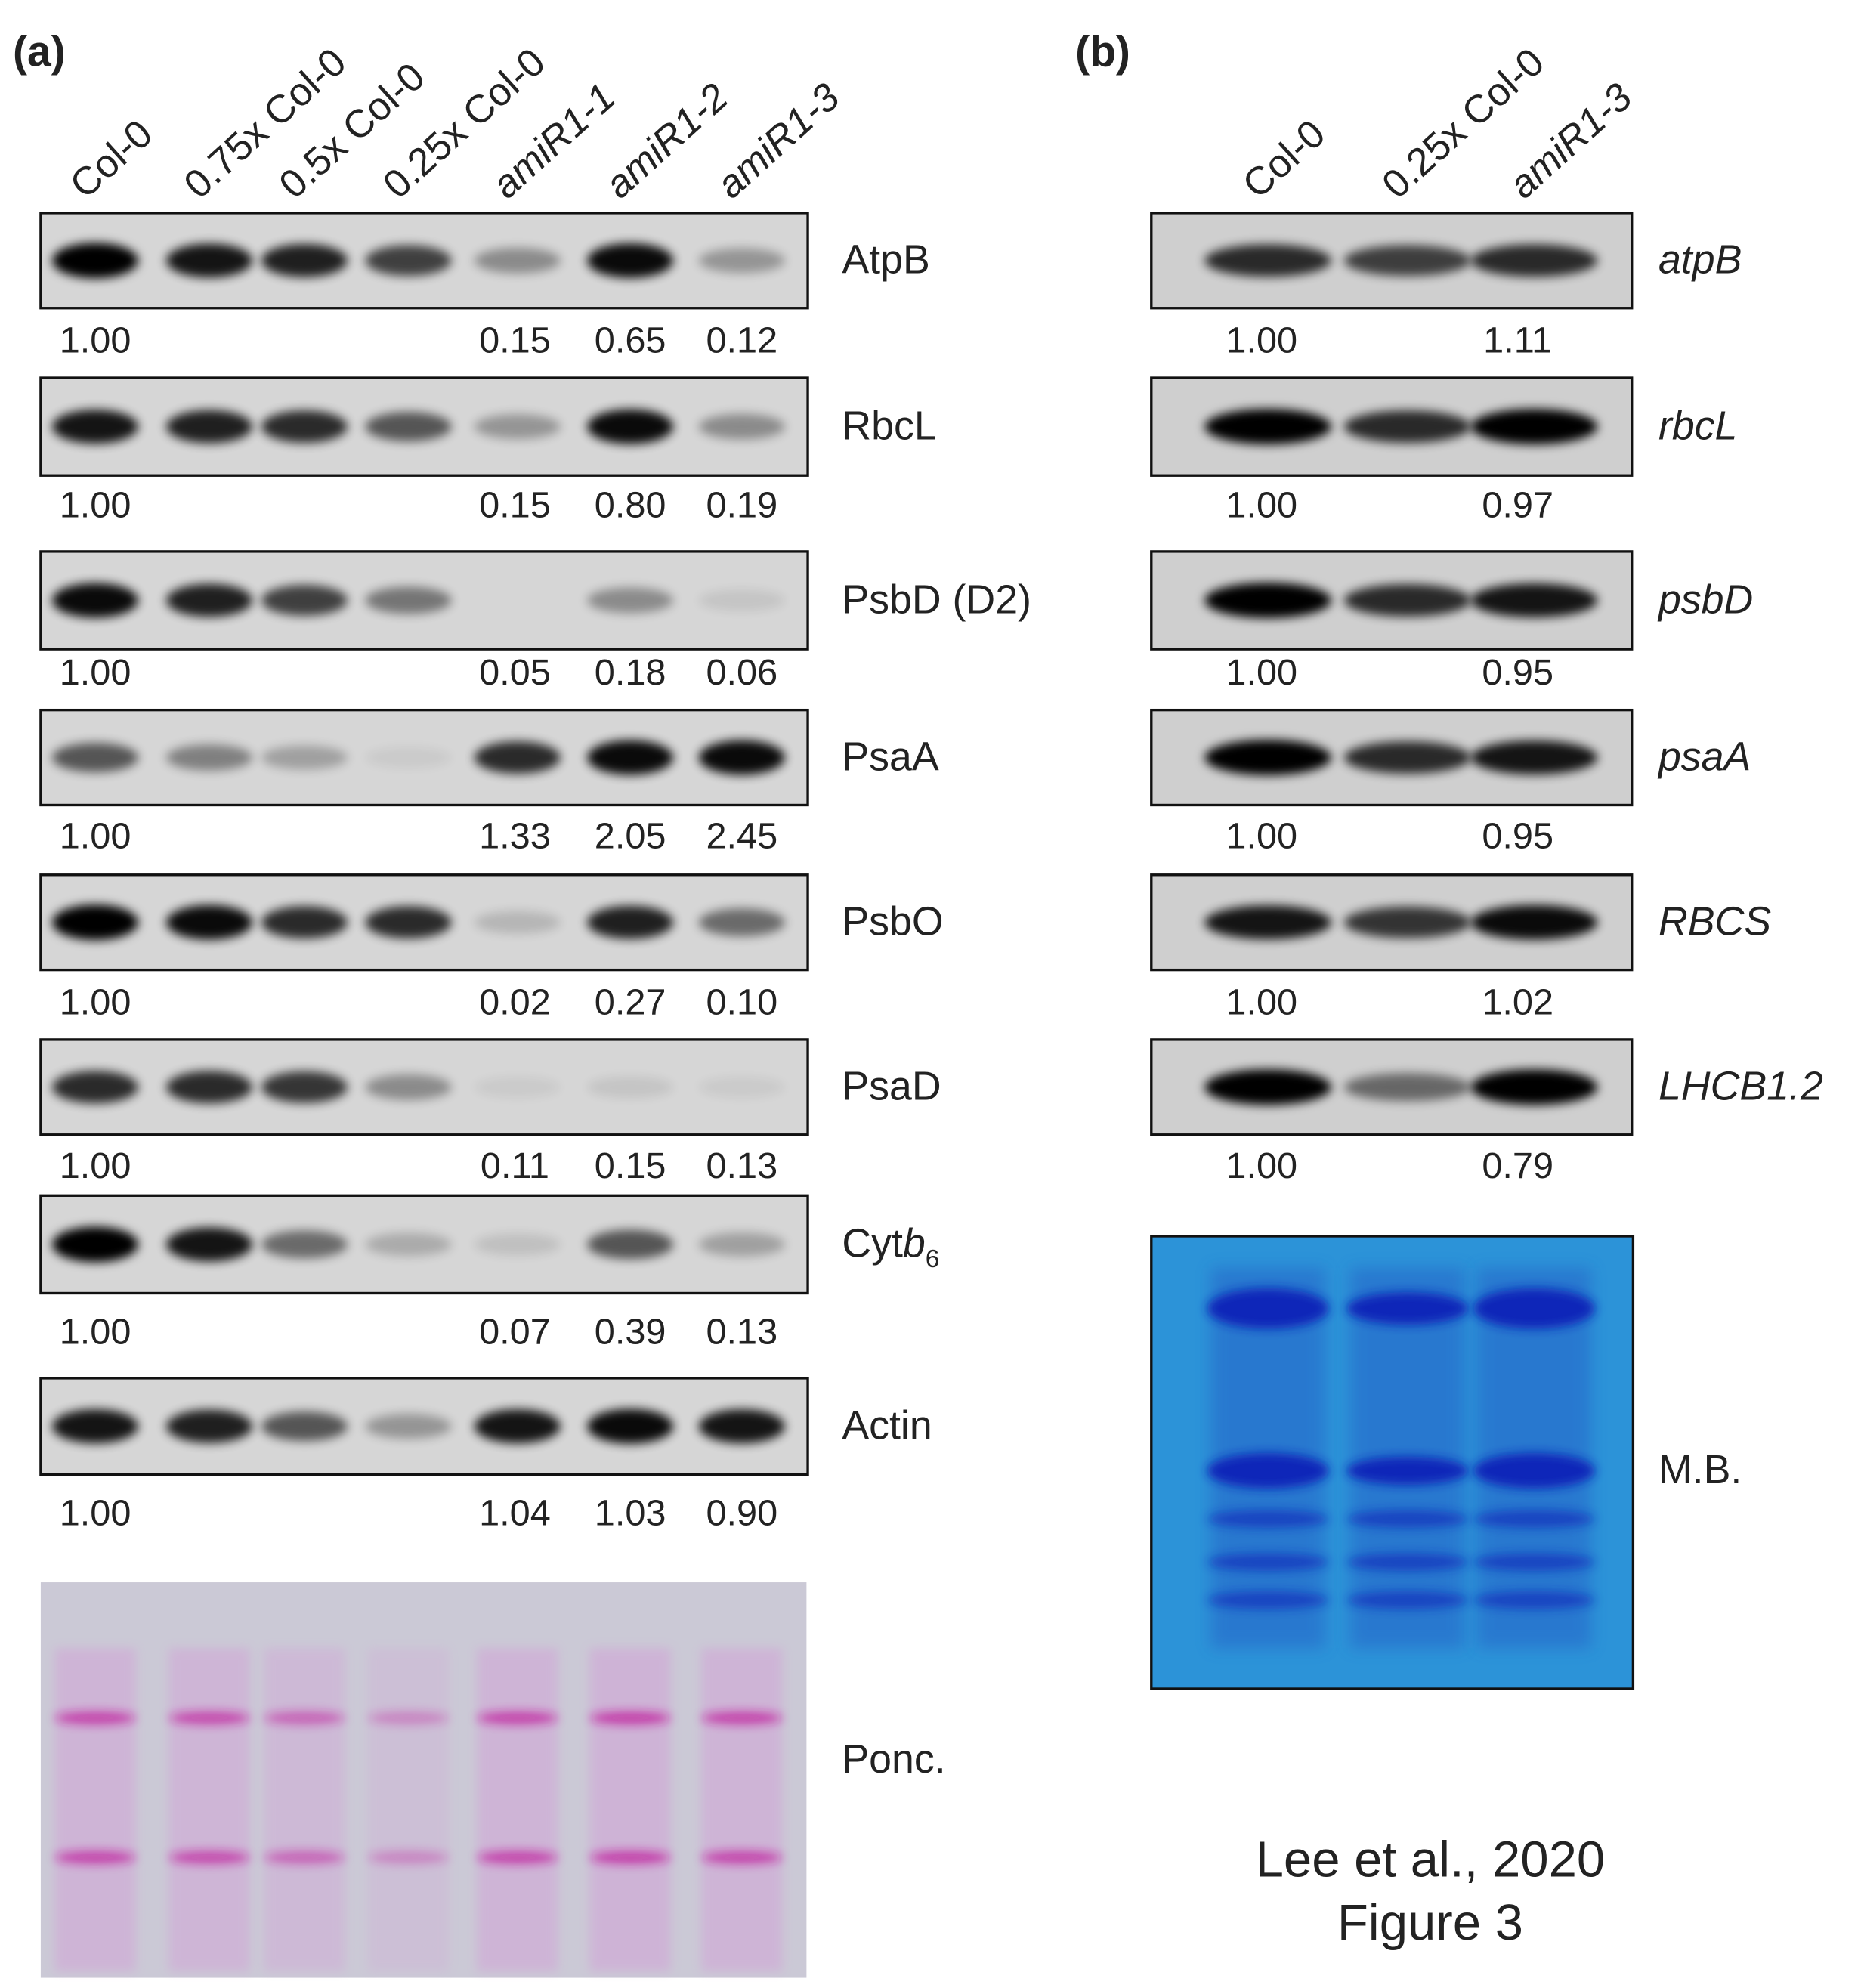 The width and height of the screenshot is (1864, 1988). What do you see at coordinates (515, 1514) in the screenshot?
I see `quant-value: 1.04` at bounding box center [515, 1514].